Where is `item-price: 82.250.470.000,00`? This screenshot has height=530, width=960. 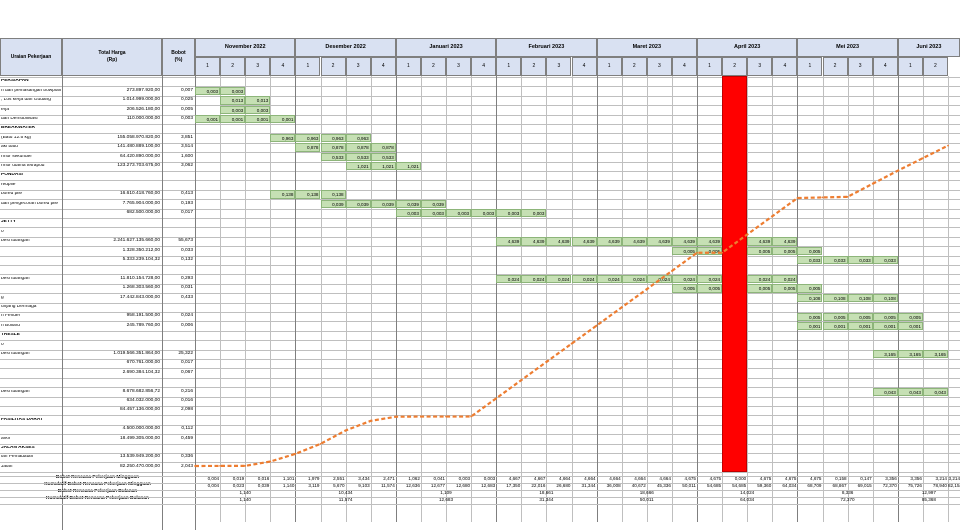
item-price: 82.250.470.000,00 is located at coordinates (139, 466).